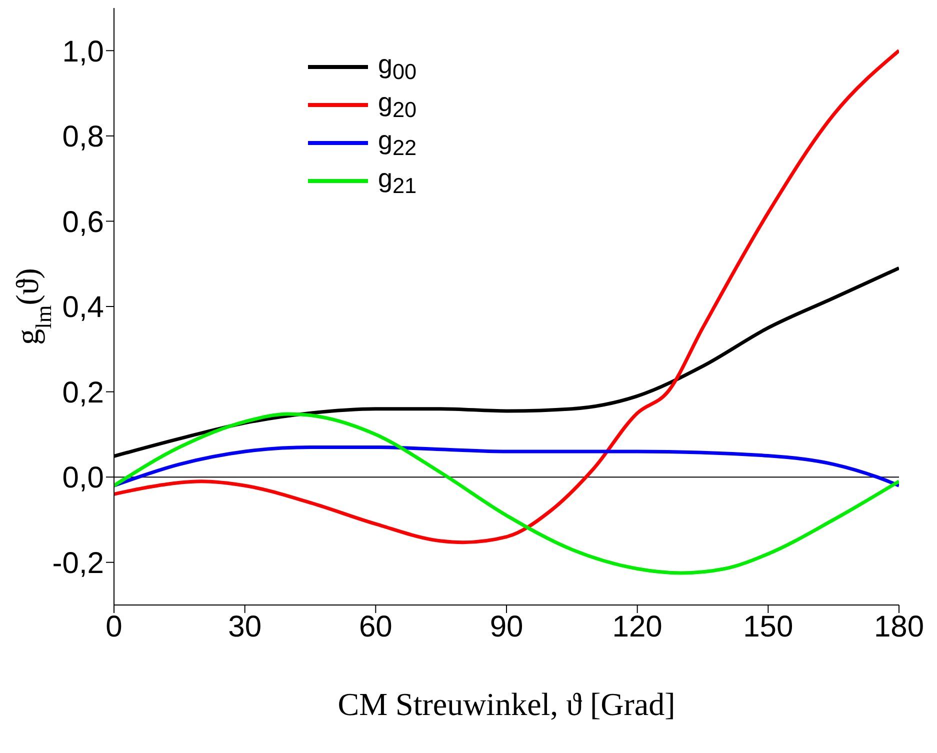  What do you see at coordinates (397, 105) in the screenshot?
I see `legend-label: g$_{20}$` at bounding box center [397, 105].